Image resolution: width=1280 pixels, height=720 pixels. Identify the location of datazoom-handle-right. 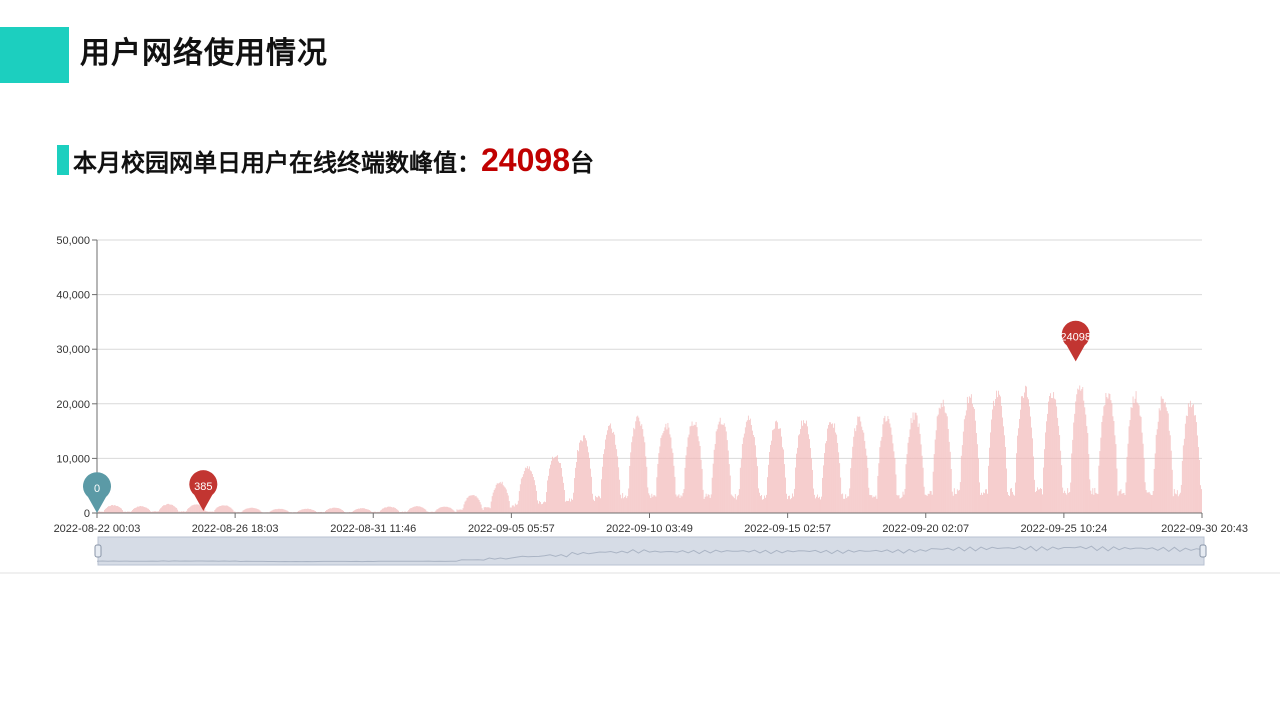
(1203, 551).